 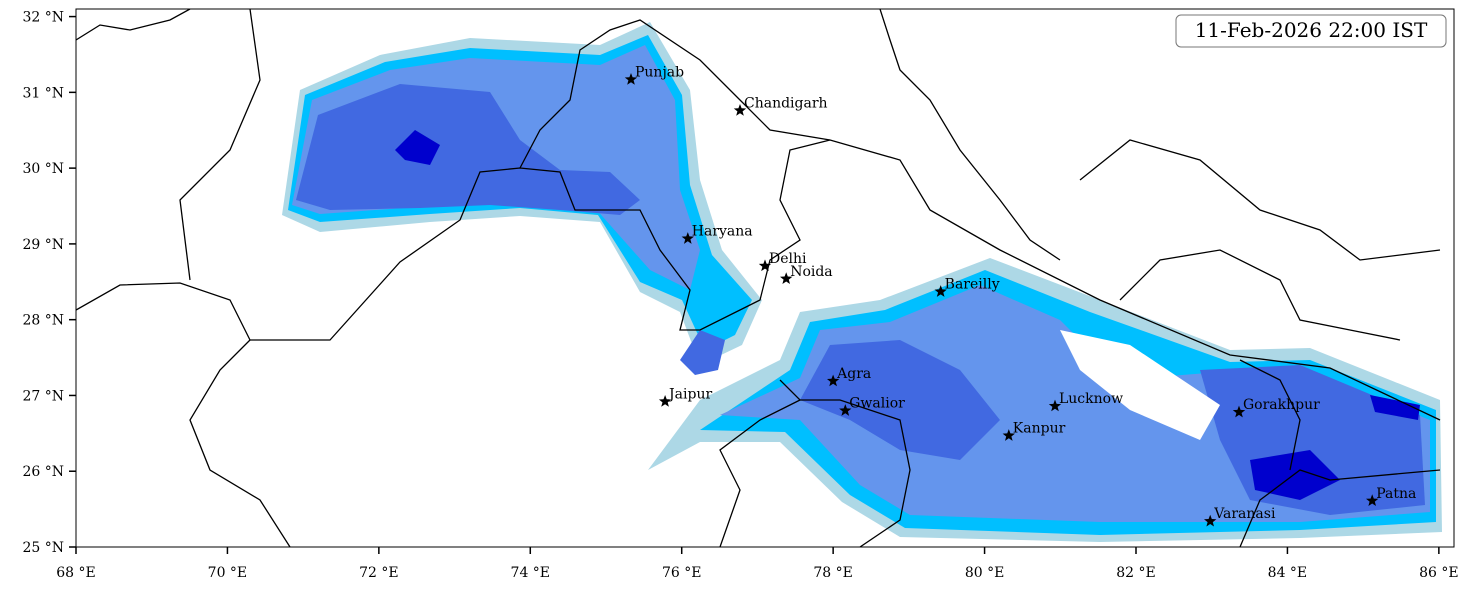 What do you see at coordinates (1244, 514) in the screenshot?
I see `city-label: Varanasi` at bounding box center [1244, 514].